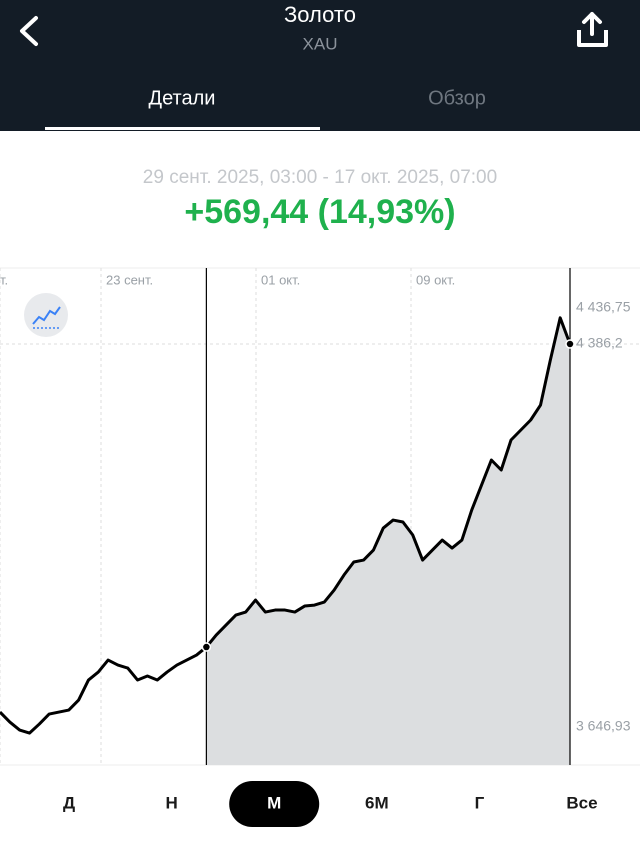  I want to click on change: +569,44 (14,93%), so click(319, 212).